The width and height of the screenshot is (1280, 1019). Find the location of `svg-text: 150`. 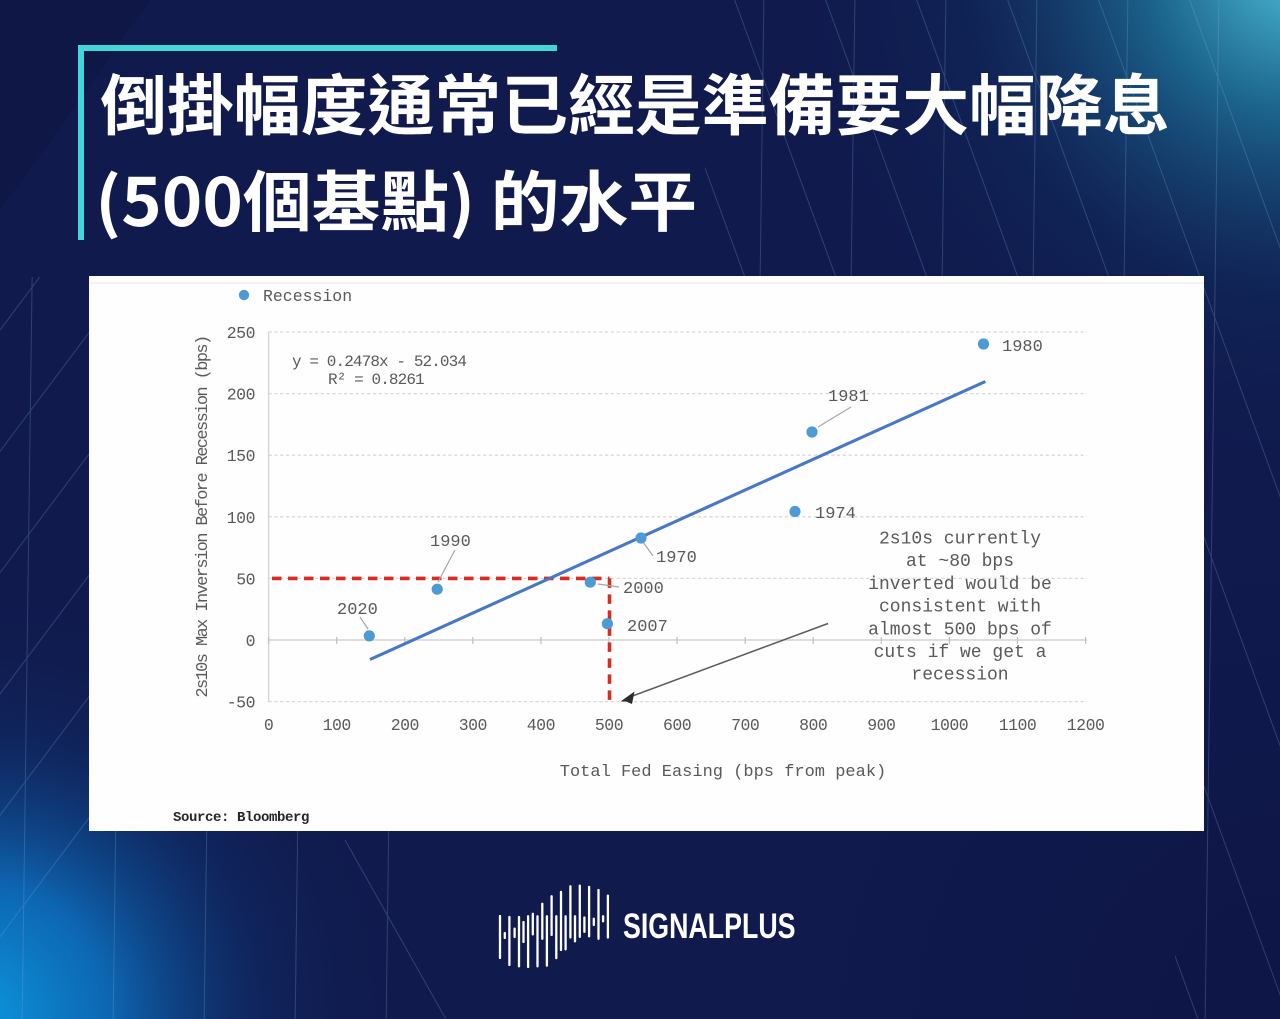

svg-text: 150 is located at coordinates (241, 456).